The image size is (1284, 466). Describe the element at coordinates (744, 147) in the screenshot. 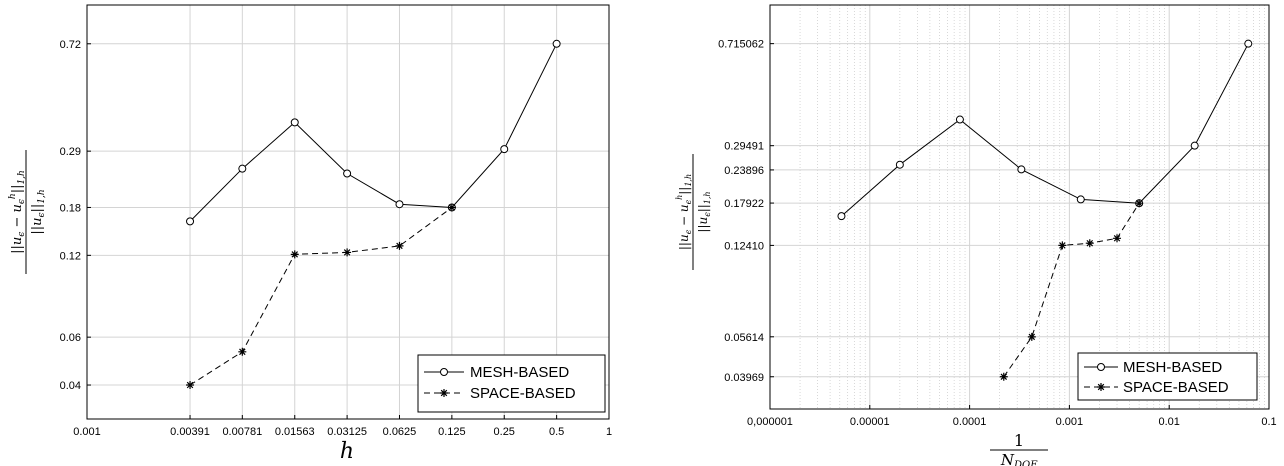

I see `y-tick-label: 0.29491` at that location.